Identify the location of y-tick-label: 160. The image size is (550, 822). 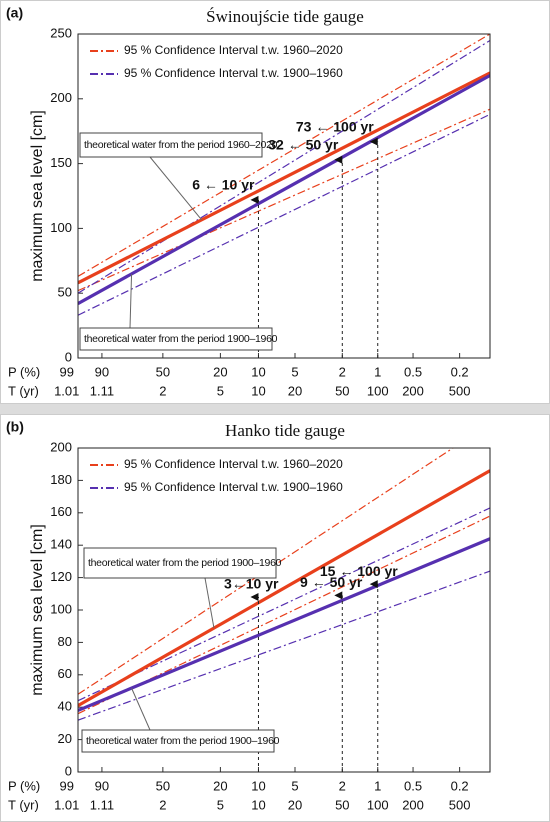
(61, 511).